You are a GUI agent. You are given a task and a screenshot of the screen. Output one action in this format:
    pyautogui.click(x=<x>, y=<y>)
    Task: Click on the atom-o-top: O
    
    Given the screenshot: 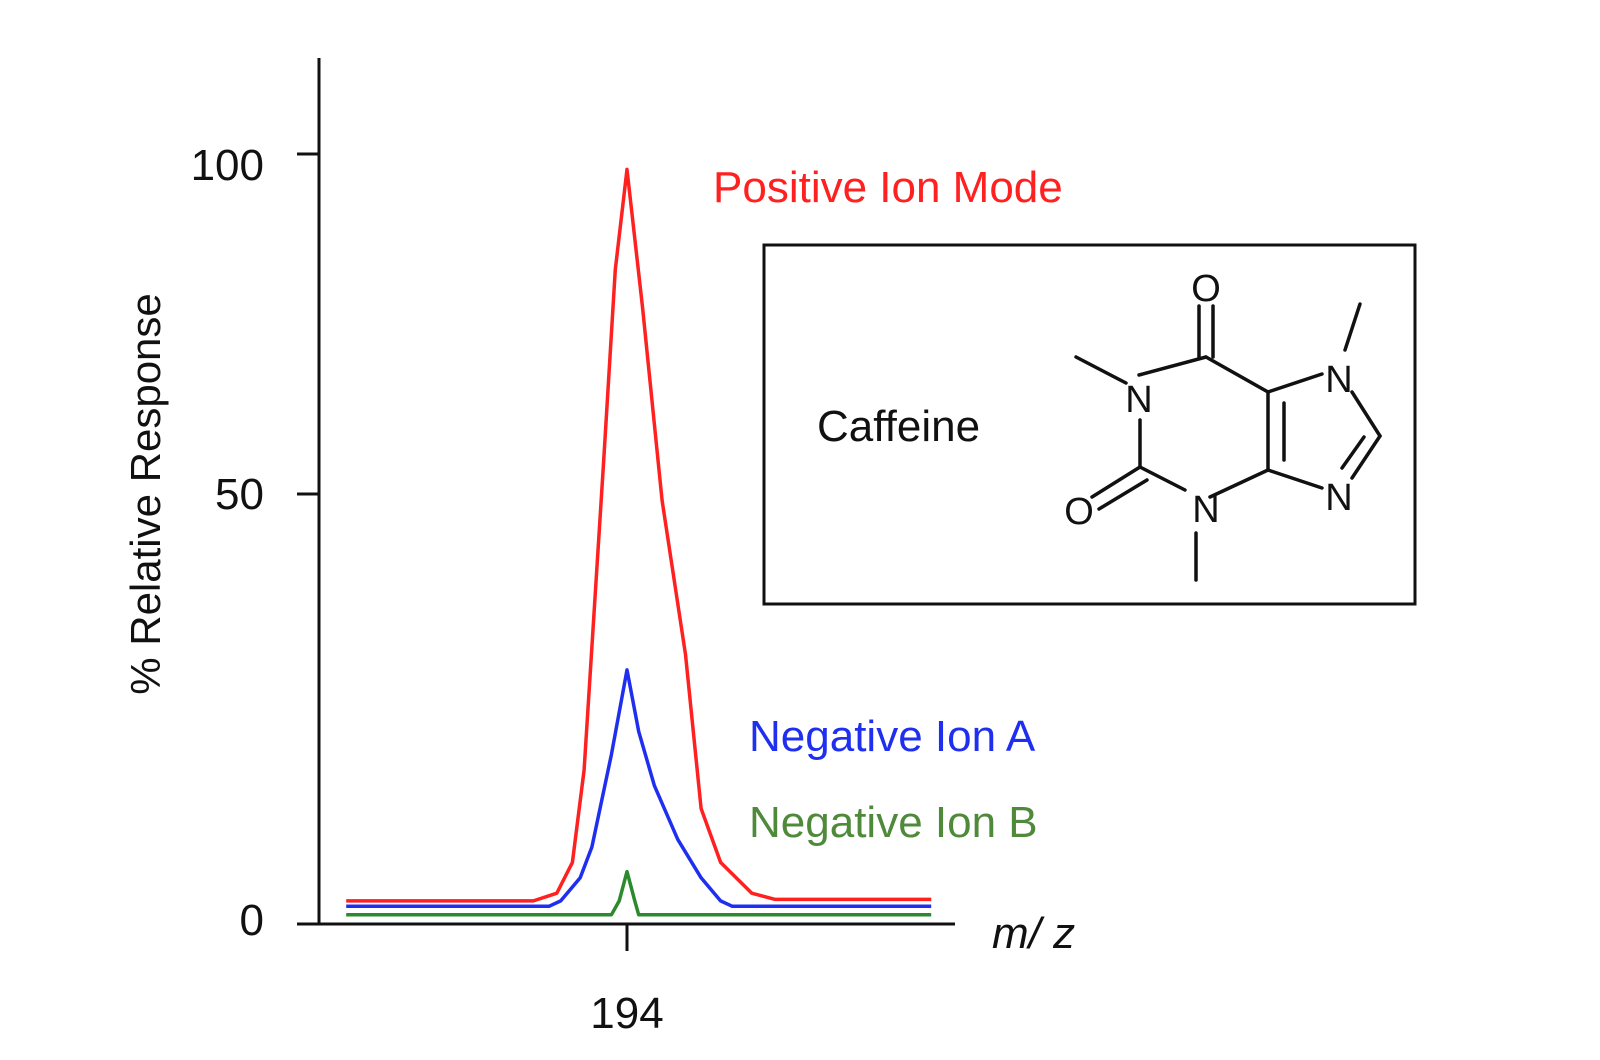 What is the action you would take?
    pyautogui.click(x=1206, y=289)
    